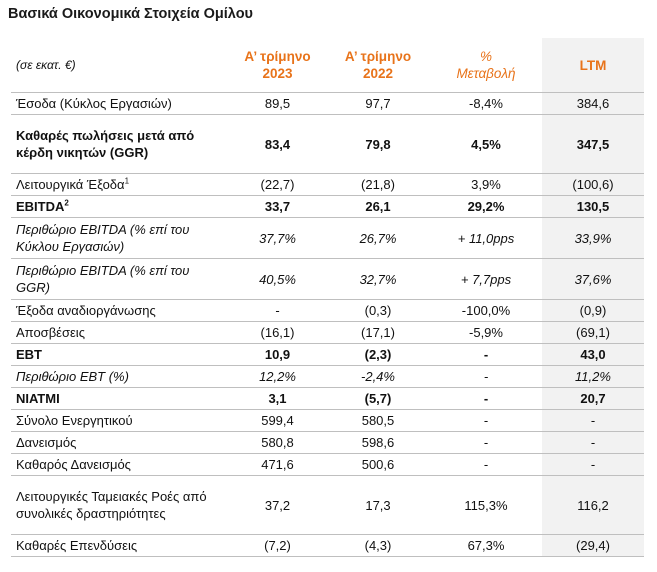 This screenshot has height=572, width=657. I want to click on value-ltm: 11,2%, so click(593, 376).